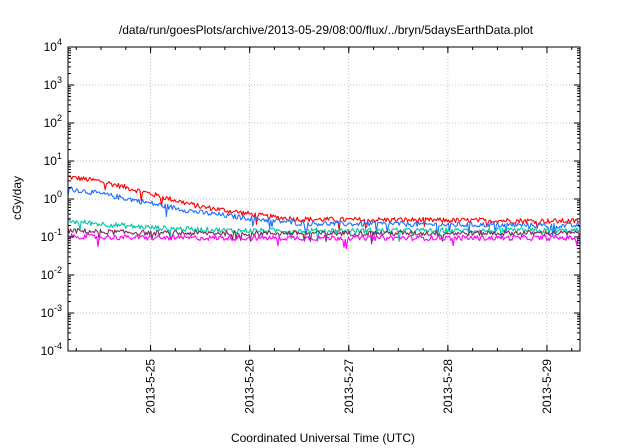  What do you see at coordinates (51, 349) in the screenshot?
I see `y-tick-label: 10⁻⁴` at bounding box center [51, 349].